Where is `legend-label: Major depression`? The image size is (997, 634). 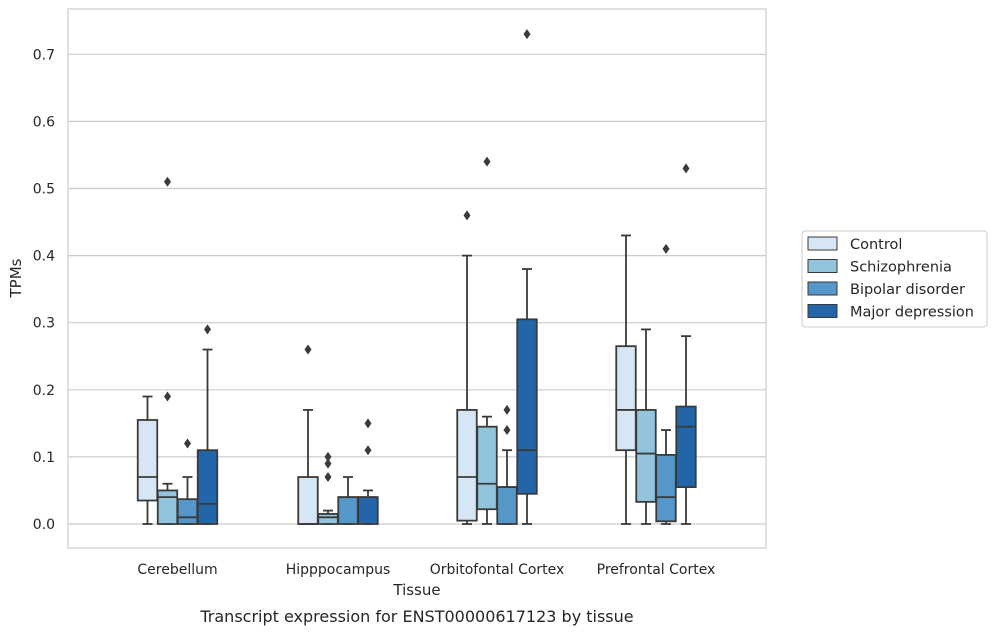
legend-label: Major depression is located at coordinates (912, 313).